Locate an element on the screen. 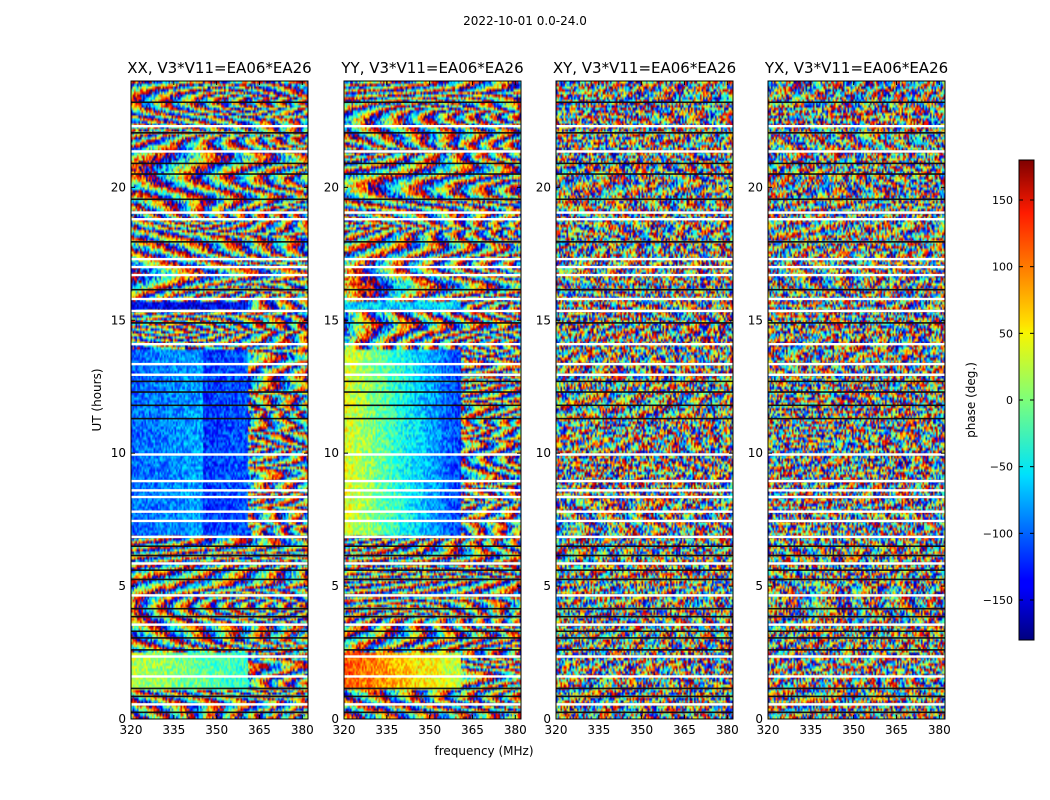 Image resolution: width=1050 pixels, height=800 pixels. axes-frame is located at coordinates (432, 400).